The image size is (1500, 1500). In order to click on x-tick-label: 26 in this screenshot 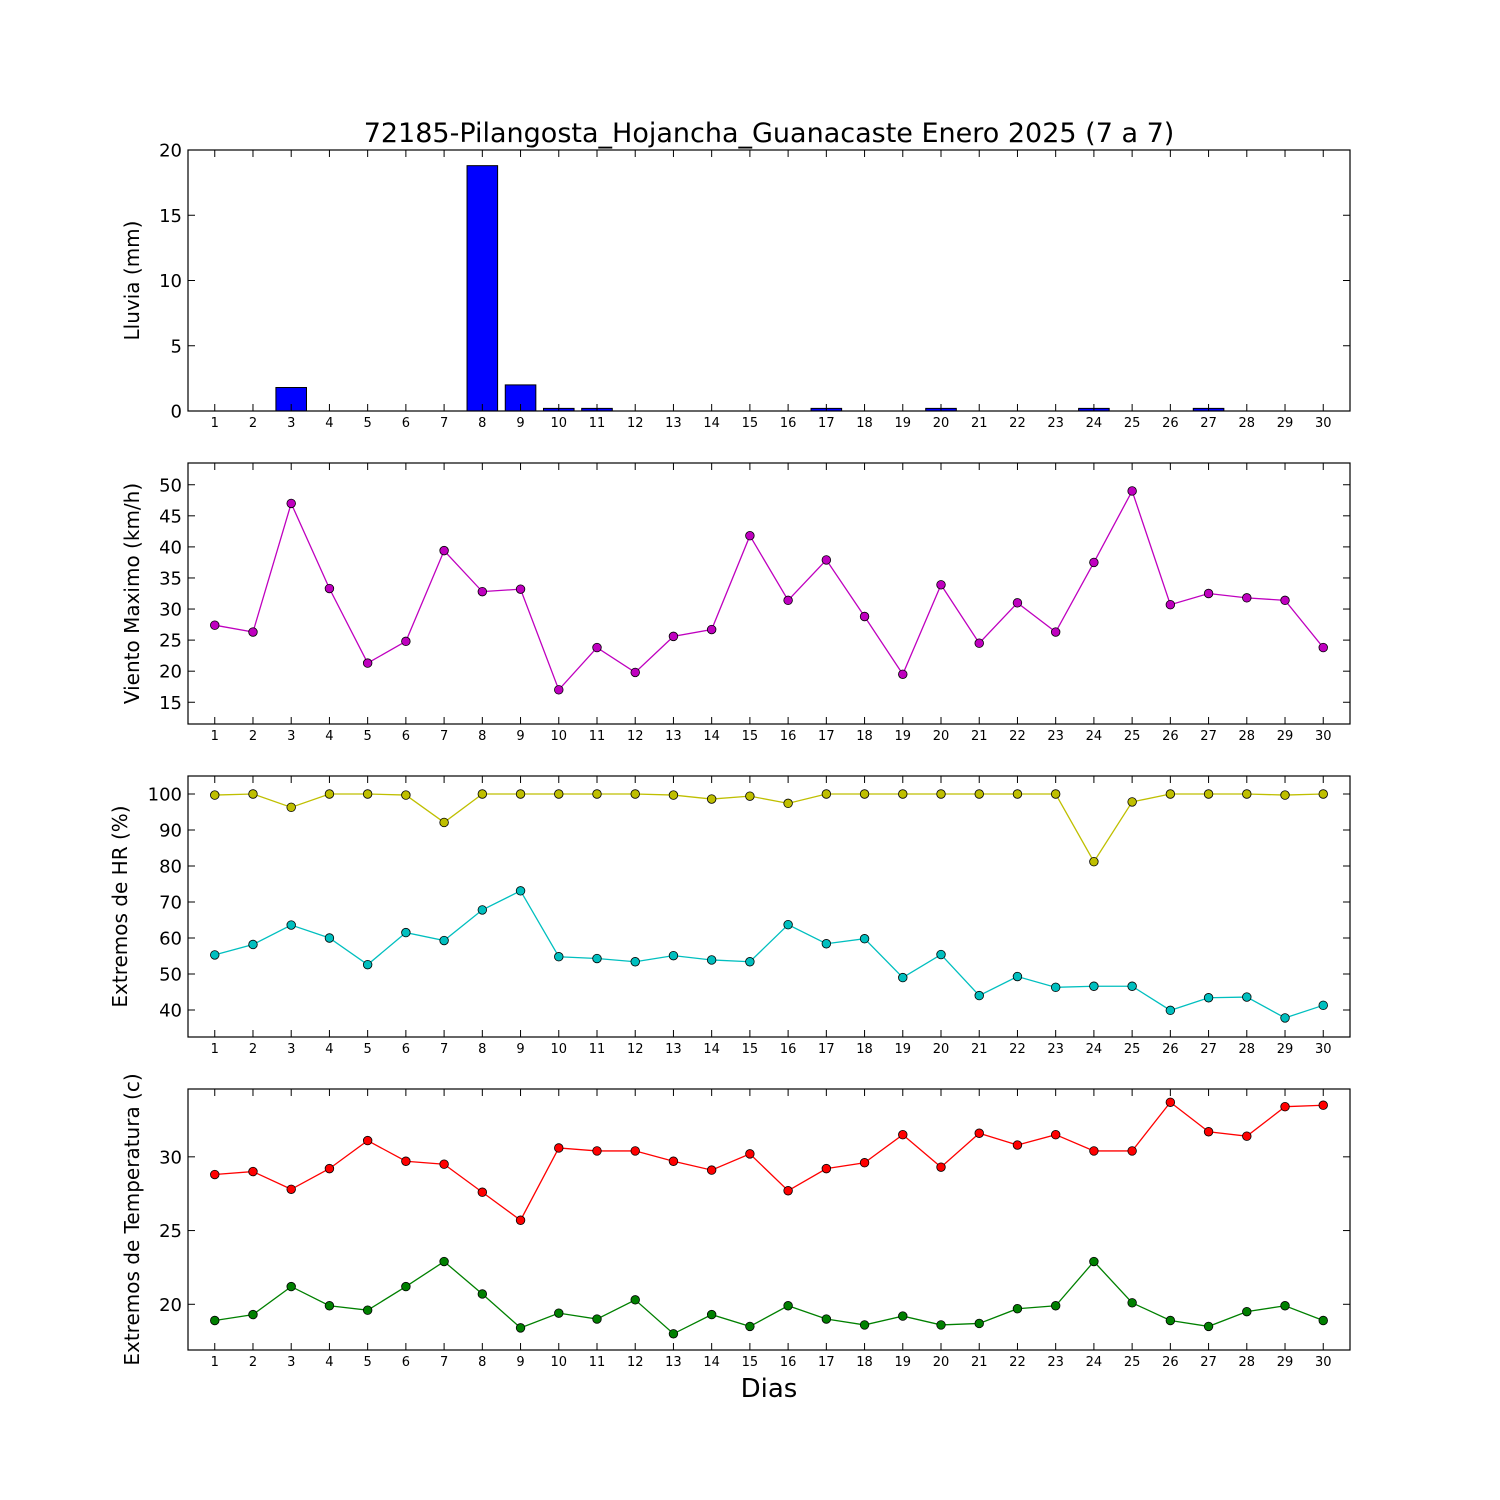, I will do `click(1170, 423)`.